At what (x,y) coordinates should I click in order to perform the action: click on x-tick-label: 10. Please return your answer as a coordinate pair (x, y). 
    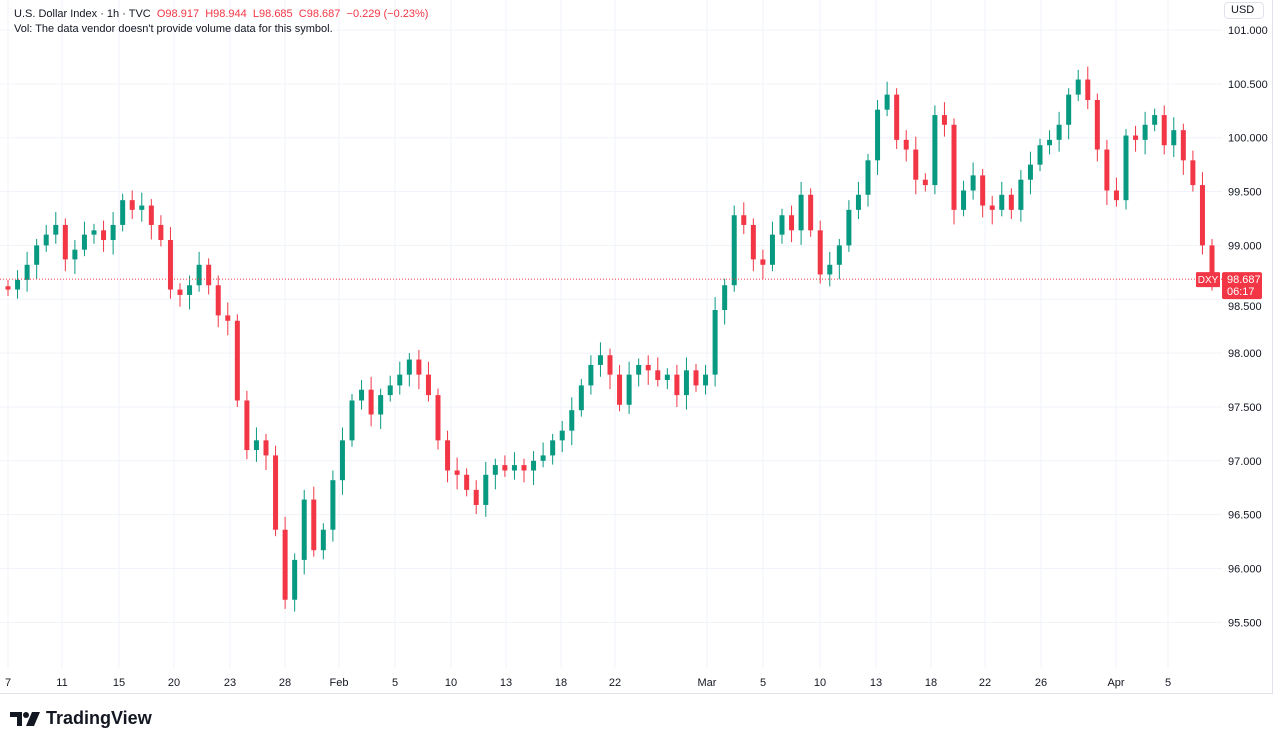
    Looking at the image, I should click on (451, 683).